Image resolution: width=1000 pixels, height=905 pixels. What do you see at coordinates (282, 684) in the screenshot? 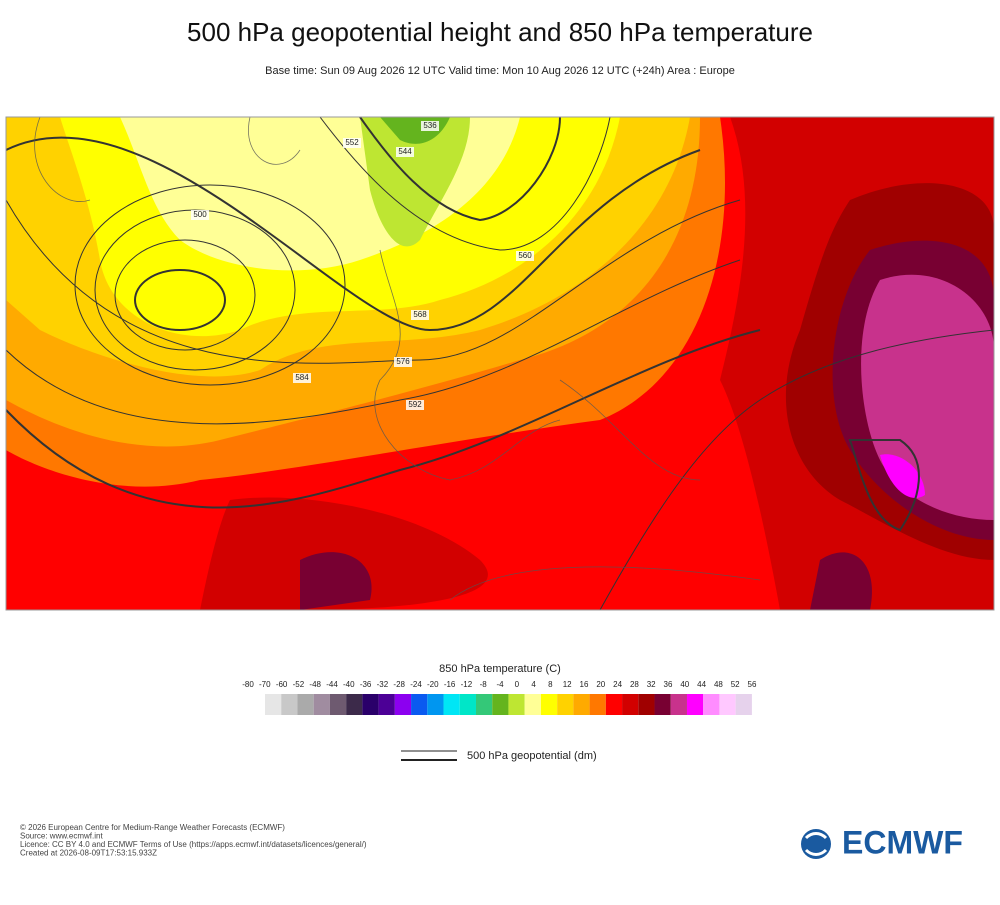
I see `colorbar-label: -60` at bounding box center [282, 684].